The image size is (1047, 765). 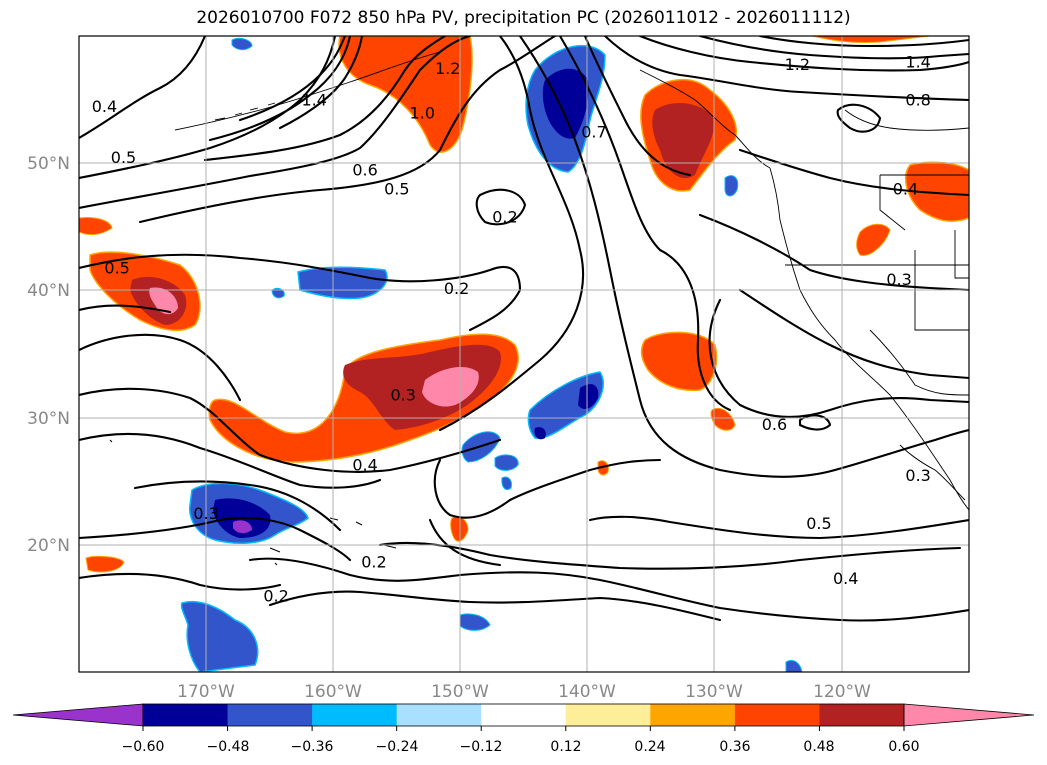 I want to click on lon-tick-160w: 160°W, so click(x=333, y=692).